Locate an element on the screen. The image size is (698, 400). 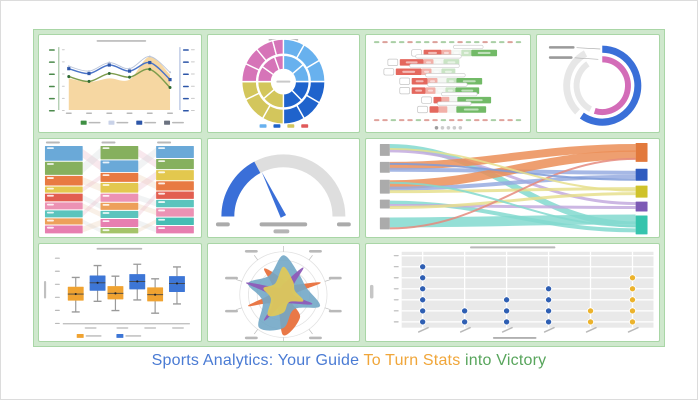
panel-radar is located at coordinates (283, 292).